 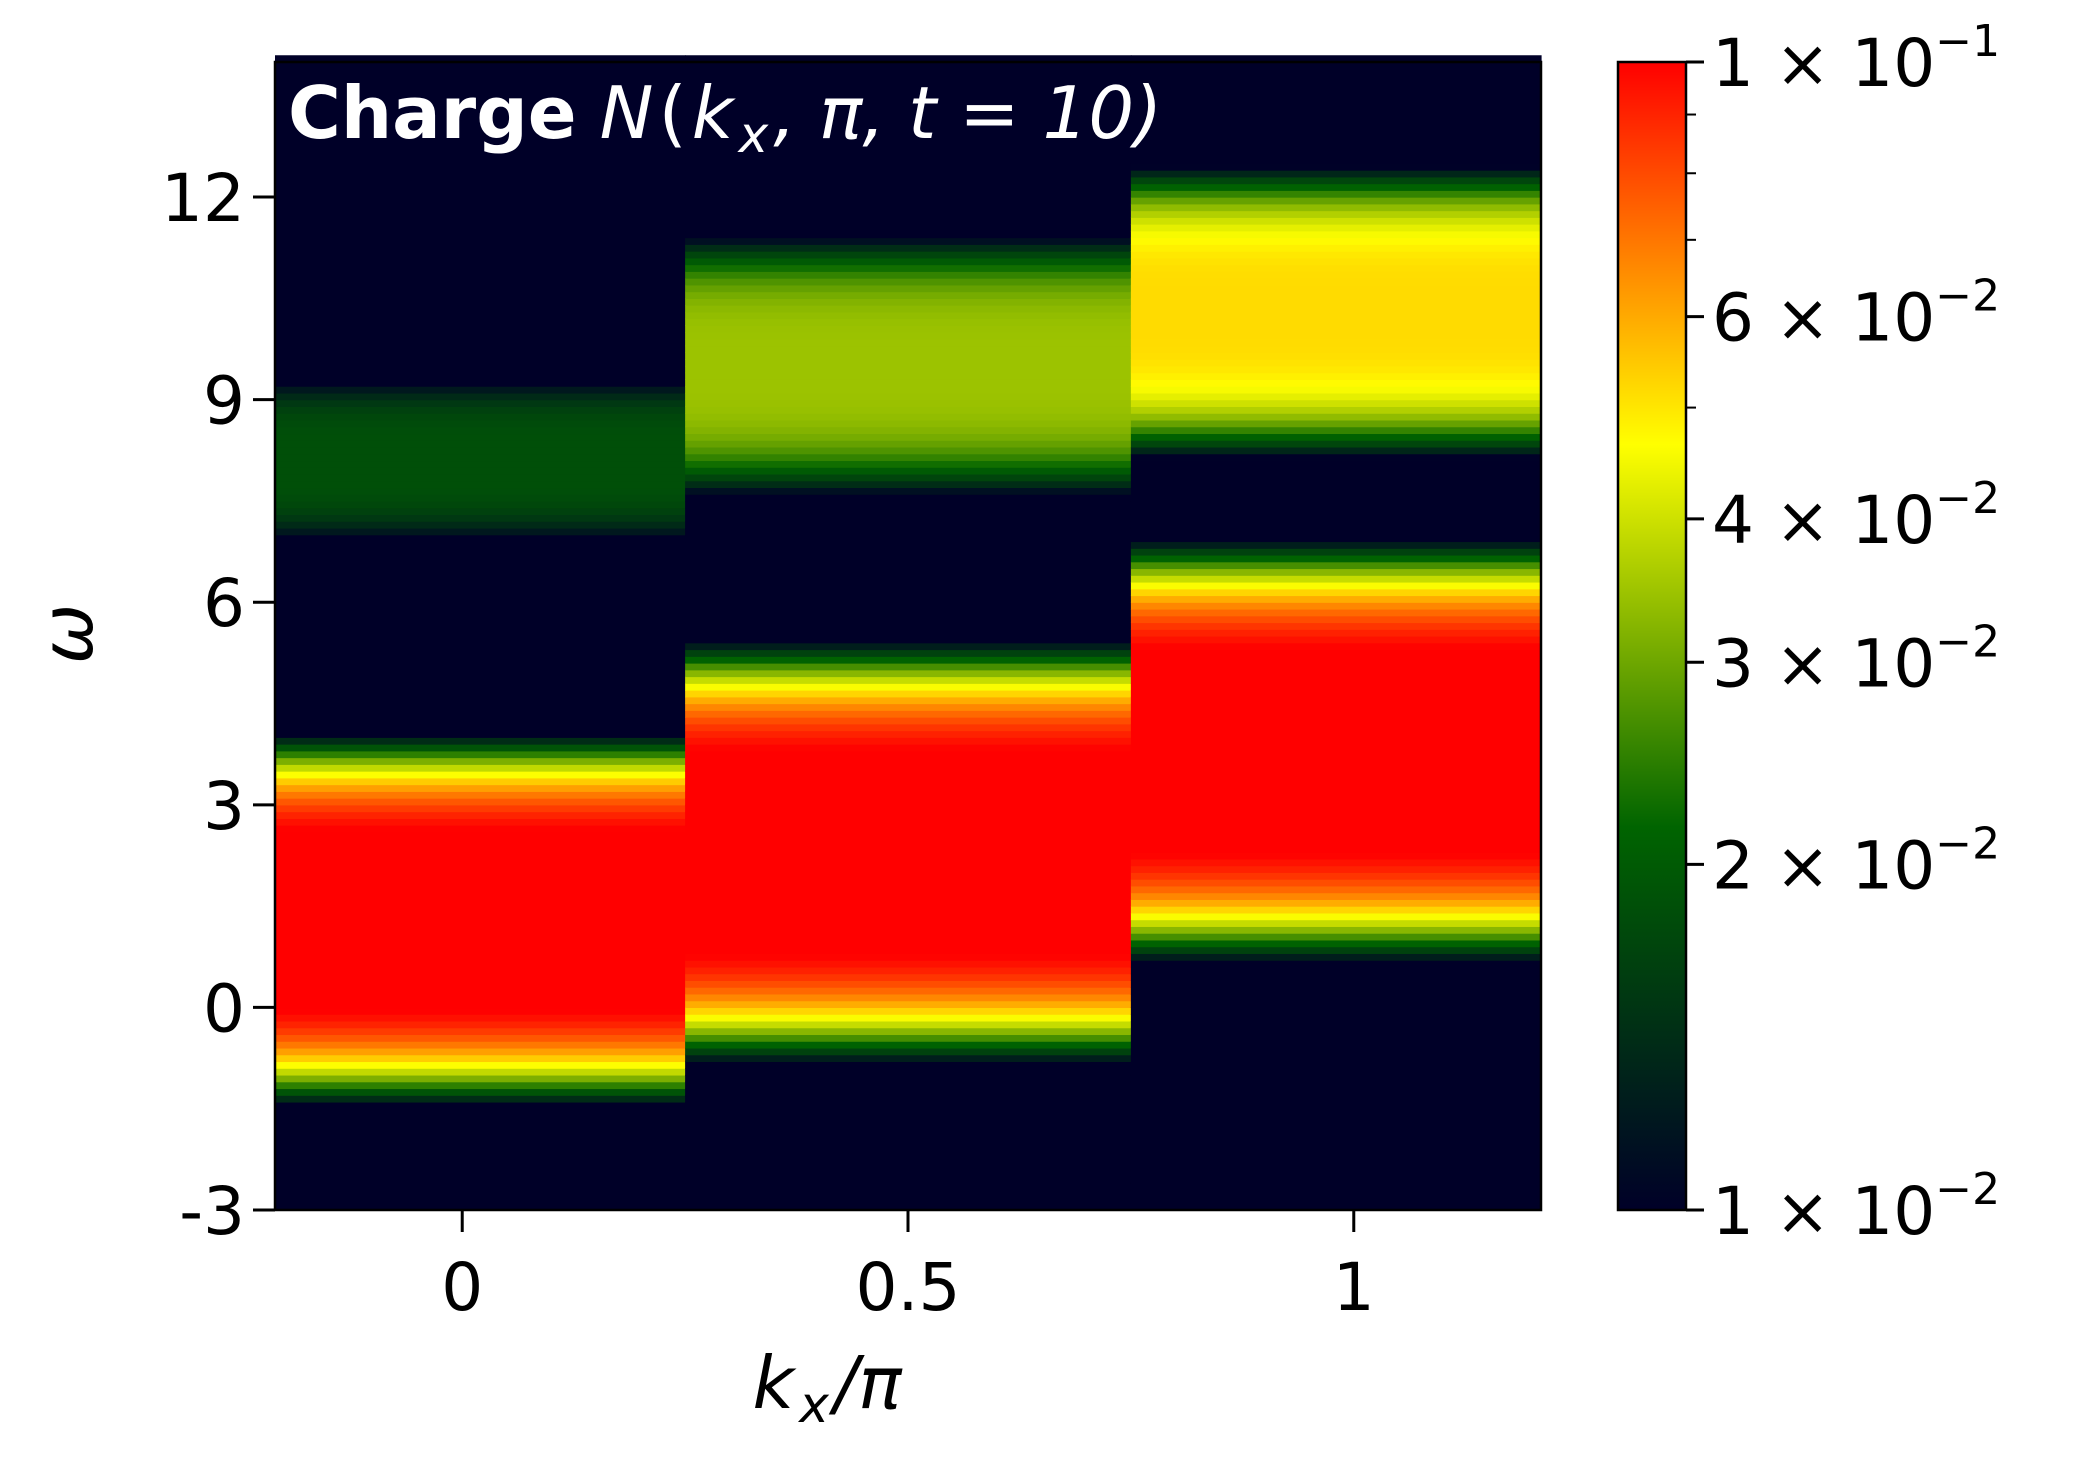 I want to click on title-symbol: N, so click(x=627, y=113).